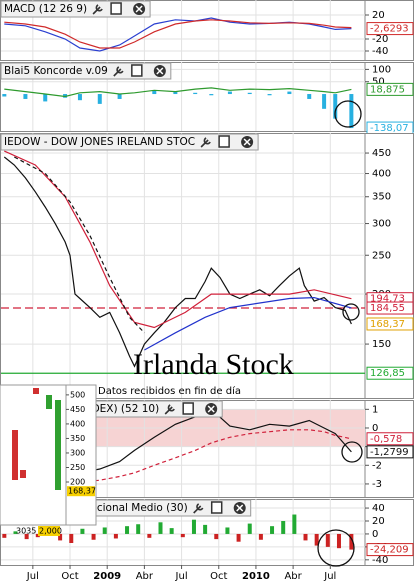 The image size is (414, 584). I want to click on overlay-tick-label: 200, so click(77, 482).